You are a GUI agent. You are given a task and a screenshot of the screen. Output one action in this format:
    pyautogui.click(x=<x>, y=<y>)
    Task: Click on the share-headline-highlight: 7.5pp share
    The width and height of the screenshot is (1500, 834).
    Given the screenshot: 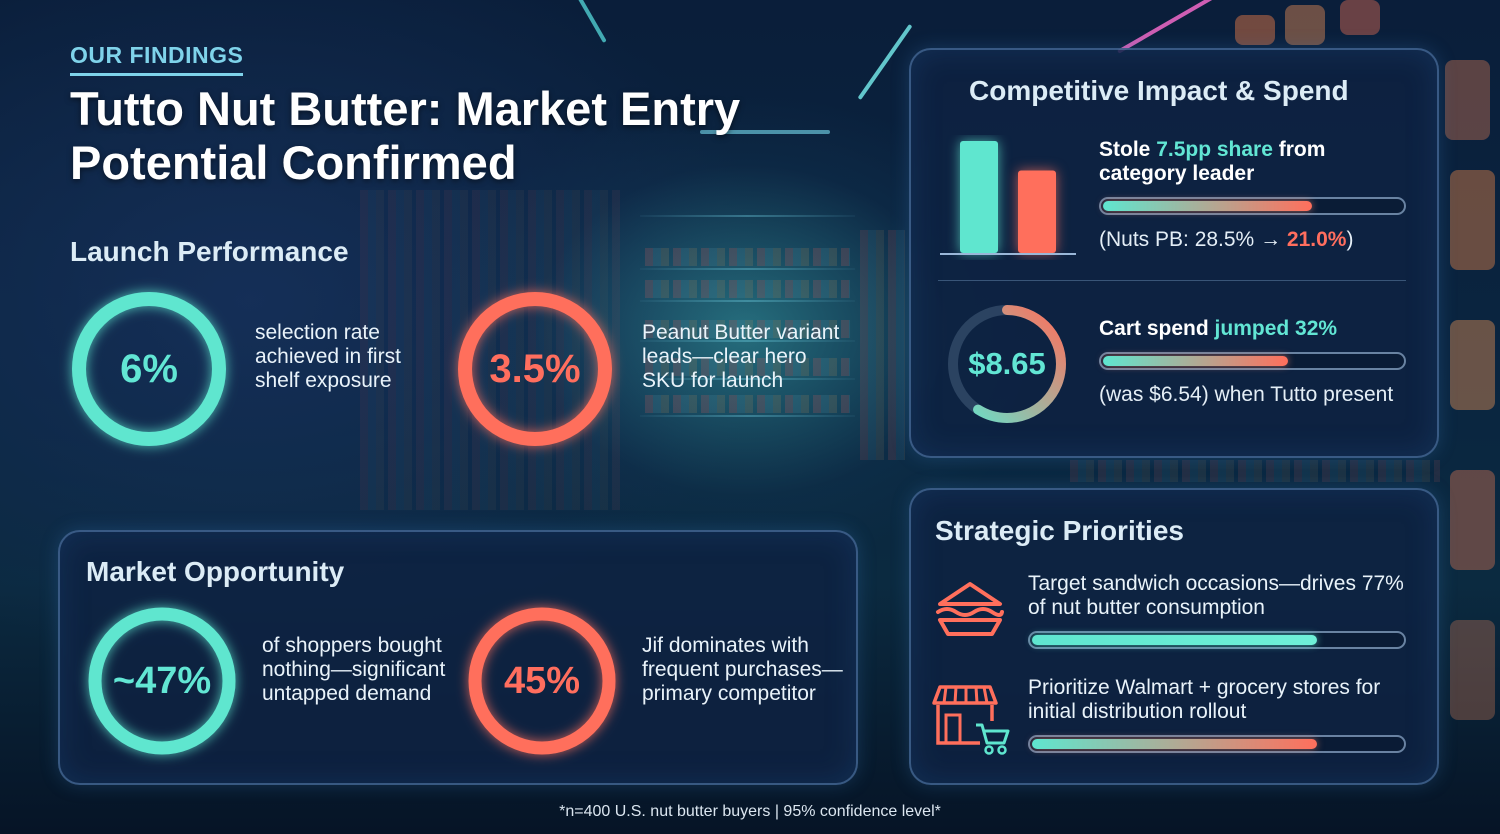 What is the action you would take?
    pyautogui.click(x=1214, y=149)
    